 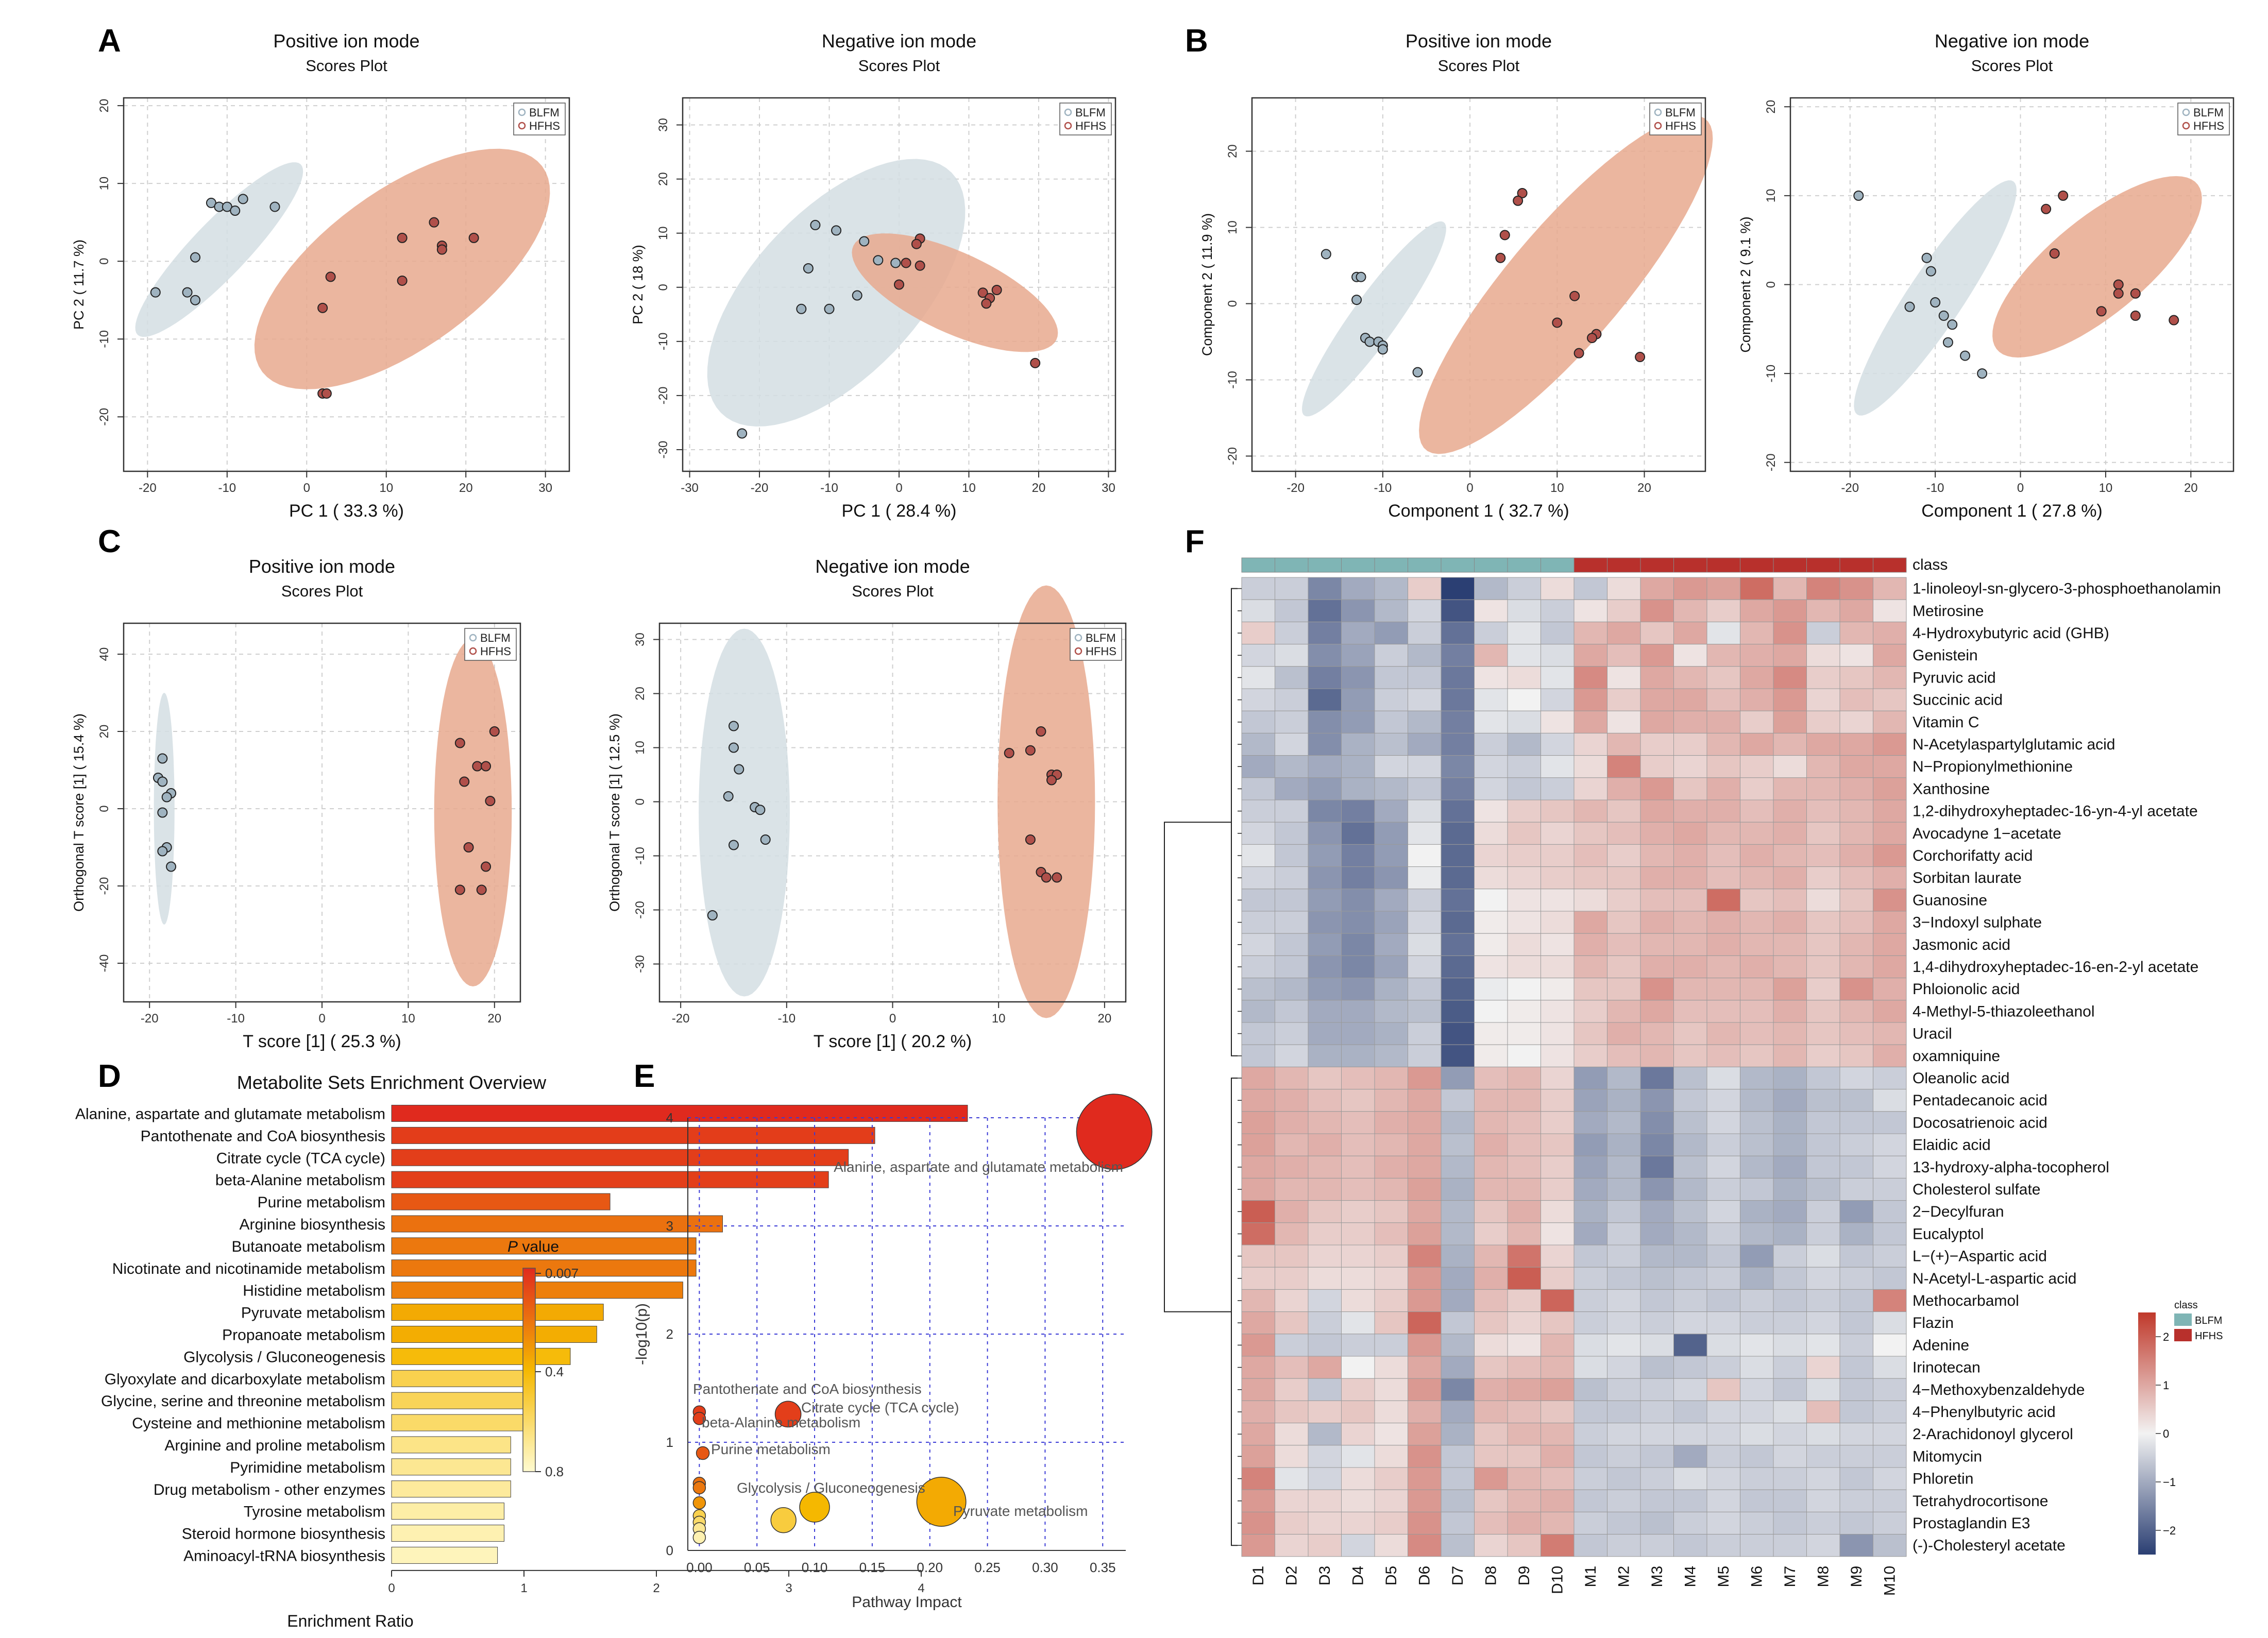 What do you see at coordinates (669, 1550) in the screenshot?
I see `y-tick-label: 0` at bounding box center [669, 1550].